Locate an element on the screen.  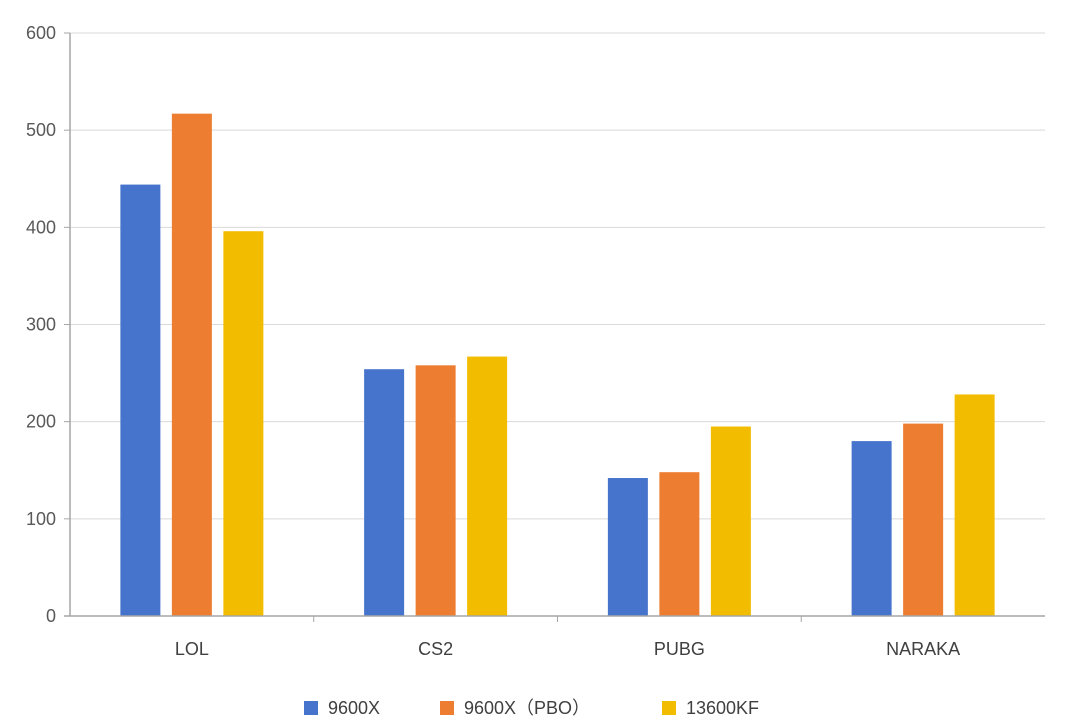
smzdm-logo-glyph: 值 is located at coordinates (963, 700).